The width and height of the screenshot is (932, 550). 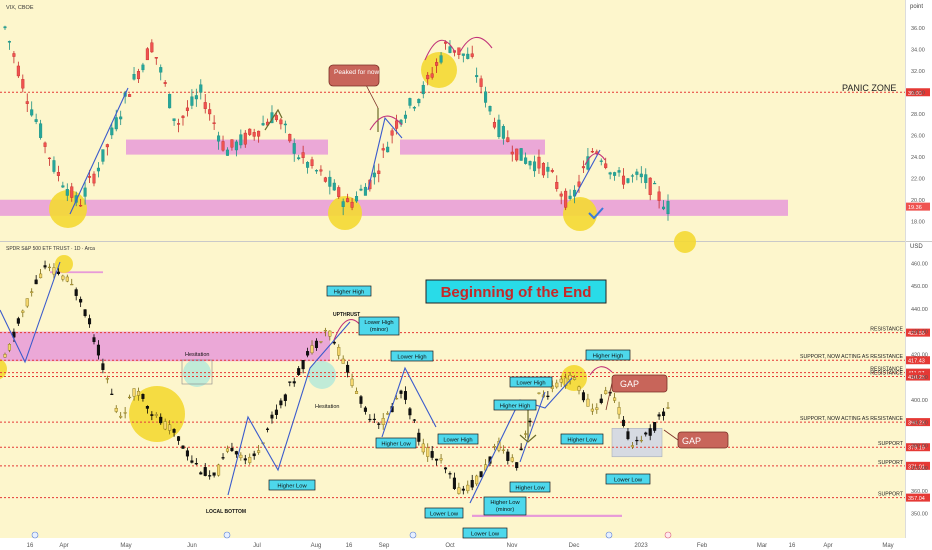 I want to click on price-tag-text: 417.43, so click(x=916, y=362).